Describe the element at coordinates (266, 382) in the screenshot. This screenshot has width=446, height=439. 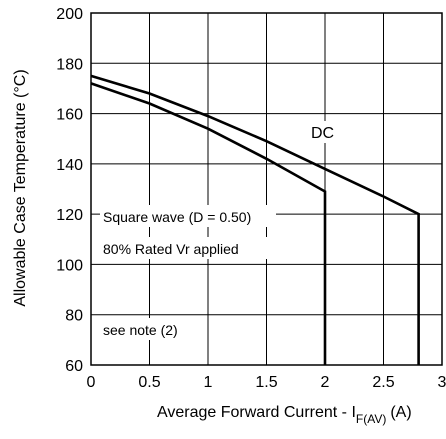
I see `x-tick-label: 1.5` at that location.